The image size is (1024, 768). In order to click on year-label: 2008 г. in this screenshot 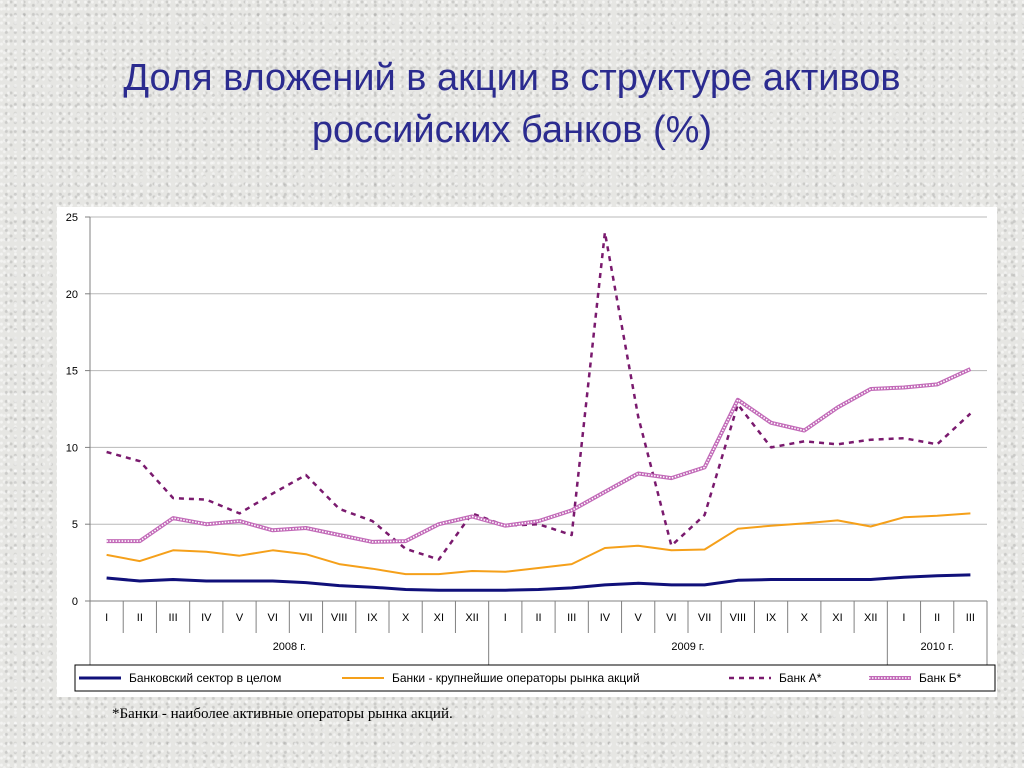, I will do `click(289, 647)`.